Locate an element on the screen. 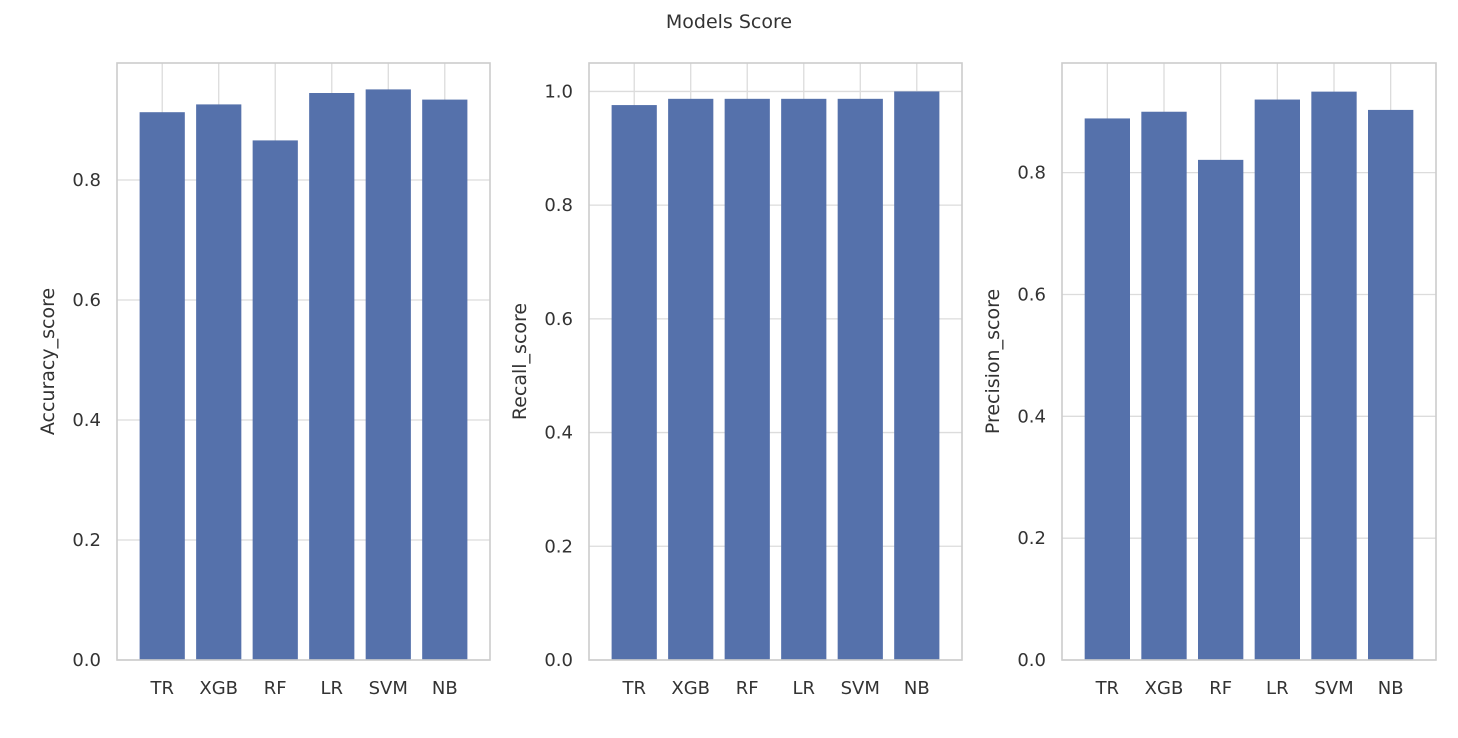  y-axis-label: Accuracy_score is located at coordinates (48, 361).